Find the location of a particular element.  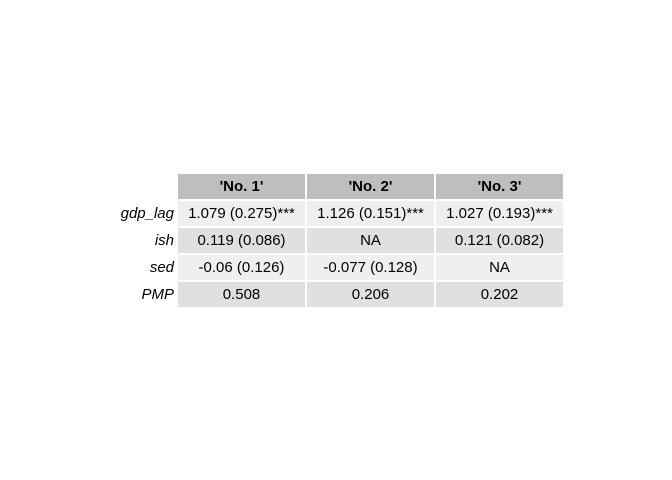

column-header: 'No. 2' is located at coordinates (370, 186).